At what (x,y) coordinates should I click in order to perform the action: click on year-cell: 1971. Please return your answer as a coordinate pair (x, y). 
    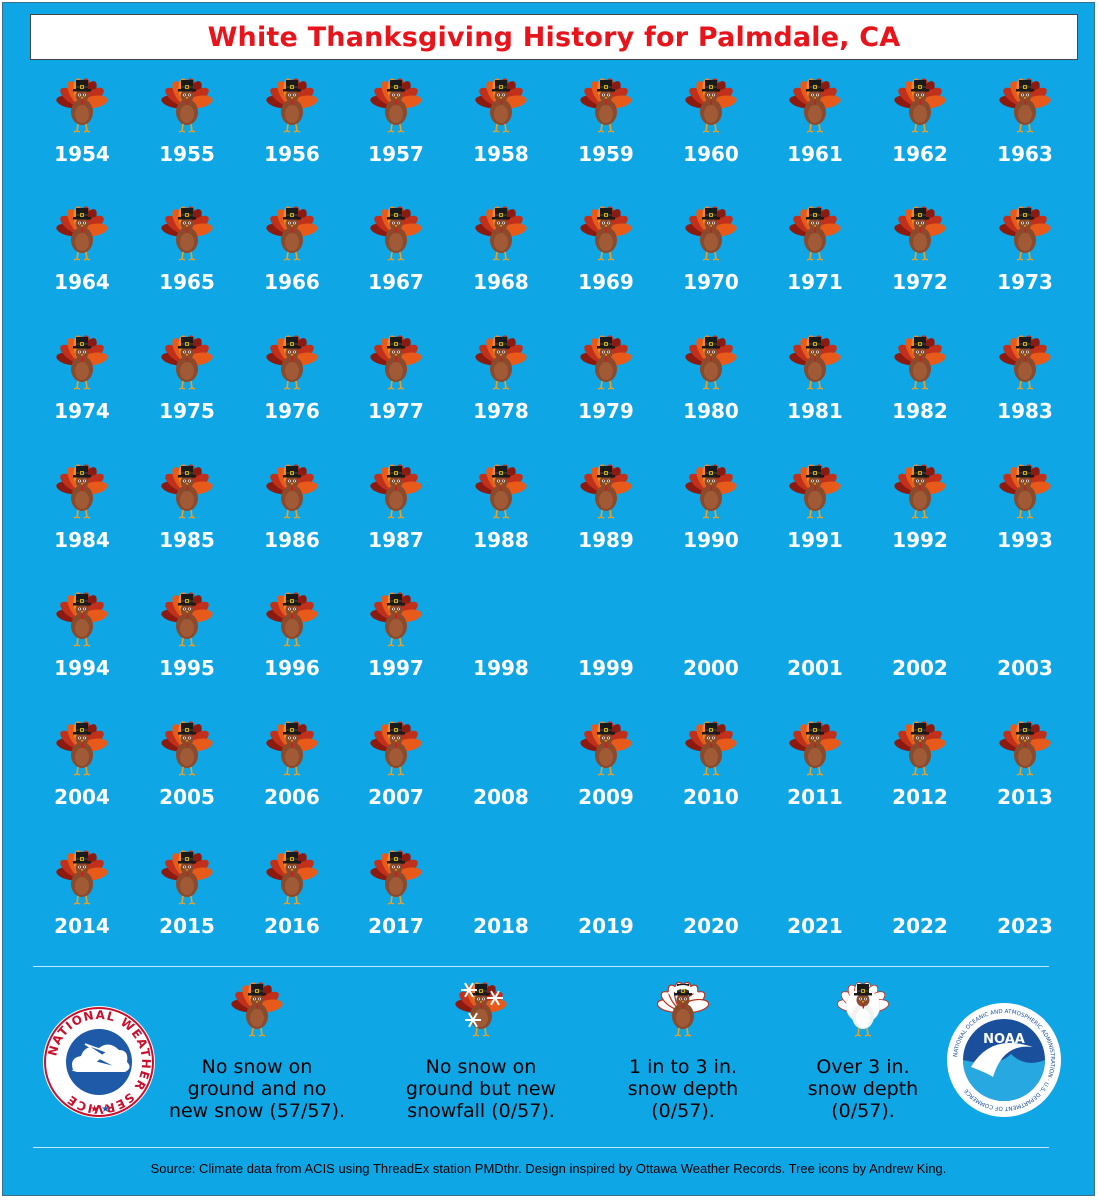
    Looking at the image, I should click on (815, 254).